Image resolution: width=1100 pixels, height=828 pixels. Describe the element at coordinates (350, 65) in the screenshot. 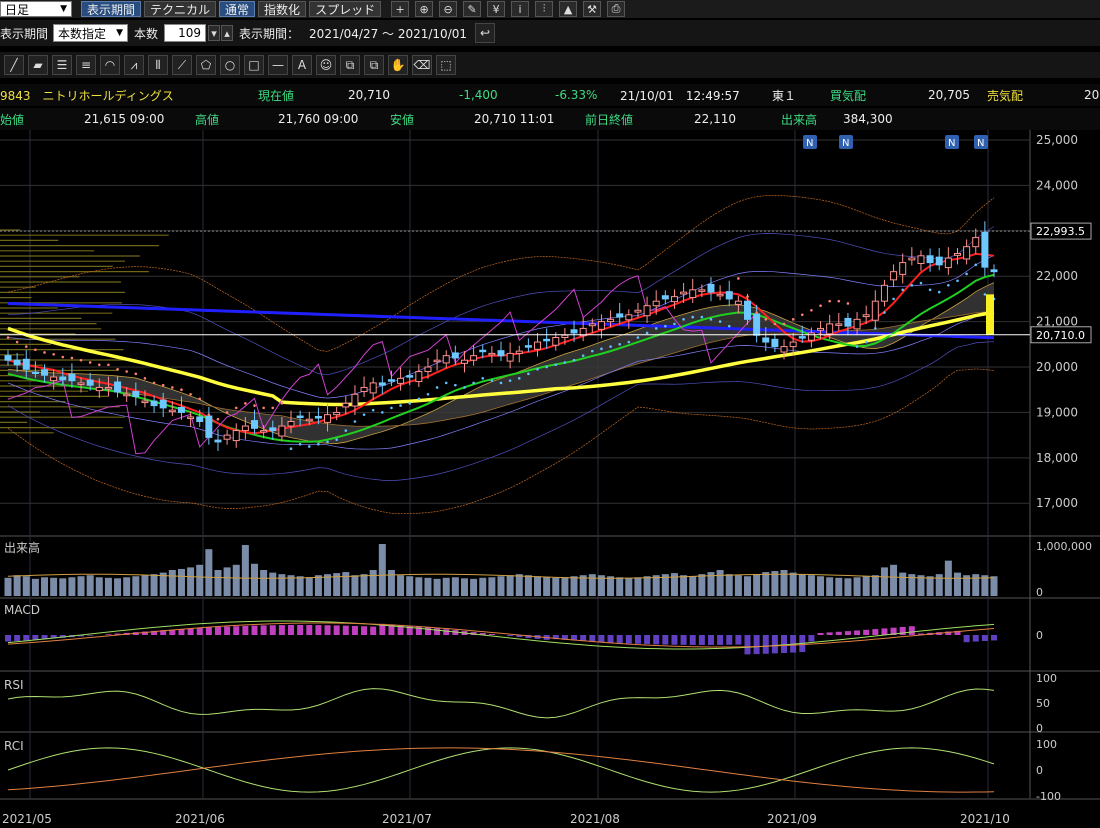

I see `copy-icon: ⧉` at that location.